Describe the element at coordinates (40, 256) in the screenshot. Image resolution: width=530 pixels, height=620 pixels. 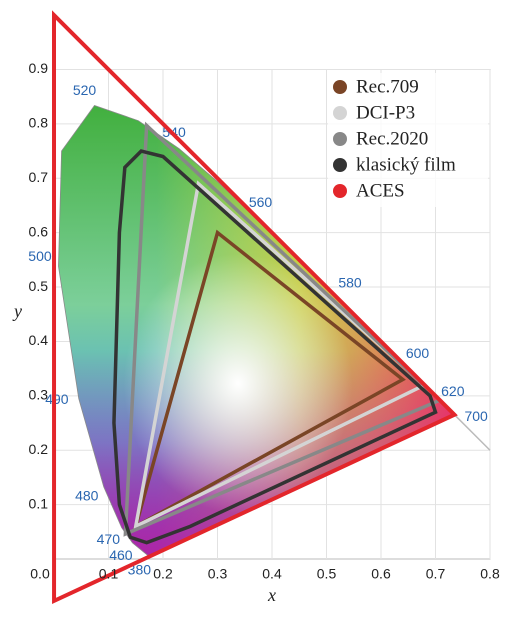
I see `wavelength-label: 500` at that location.